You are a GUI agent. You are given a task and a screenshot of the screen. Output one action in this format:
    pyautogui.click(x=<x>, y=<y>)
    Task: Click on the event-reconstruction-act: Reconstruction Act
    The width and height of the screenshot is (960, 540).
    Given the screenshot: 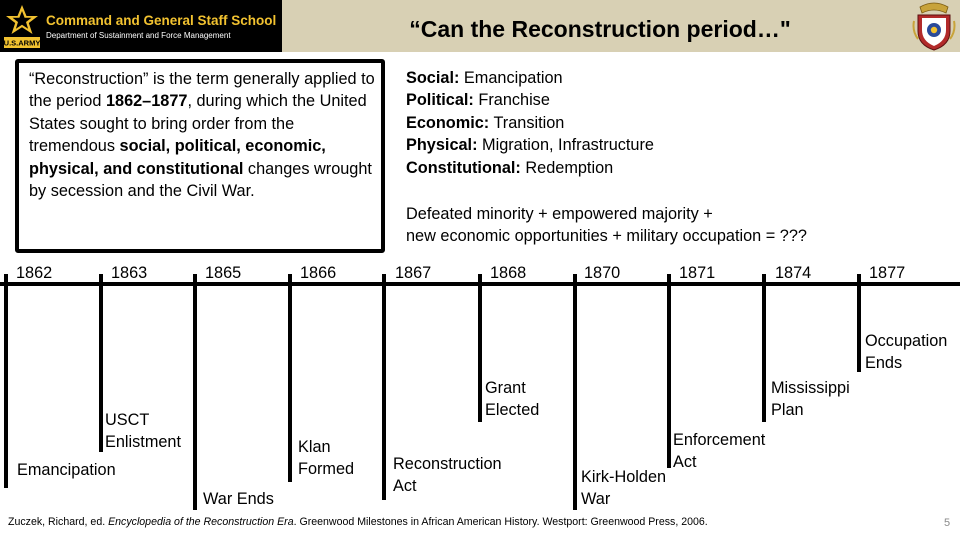 What is the action you would take?
    pyautogui.click(x=447, y=475)
    